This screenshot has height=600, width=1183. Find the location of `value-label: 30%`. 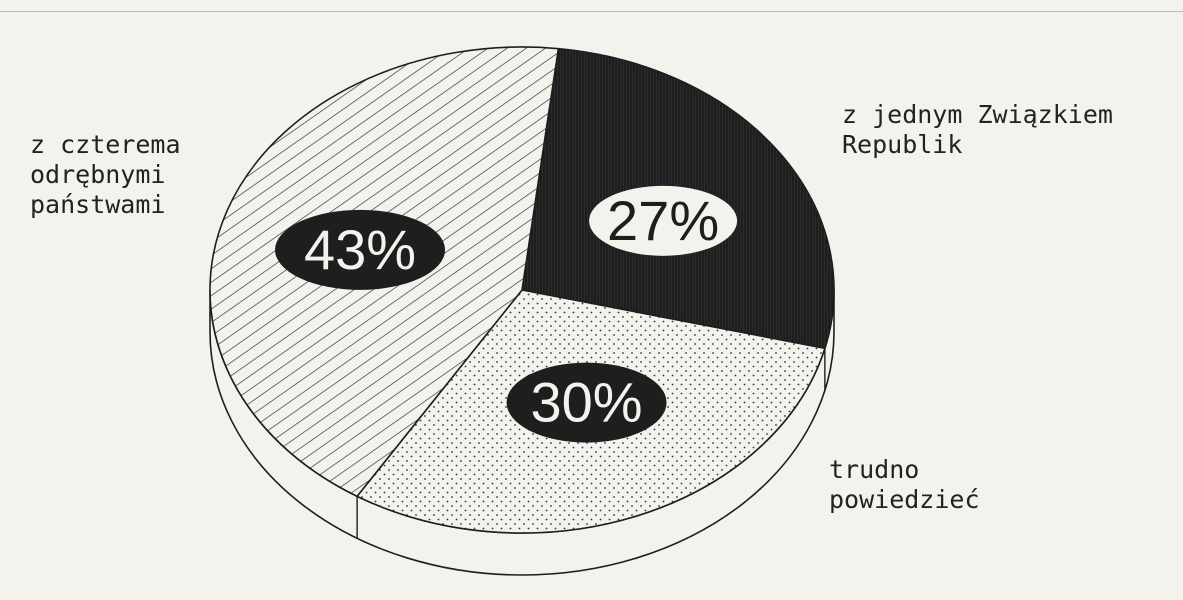

value-label: 30% is located at coordinates (587, 402).